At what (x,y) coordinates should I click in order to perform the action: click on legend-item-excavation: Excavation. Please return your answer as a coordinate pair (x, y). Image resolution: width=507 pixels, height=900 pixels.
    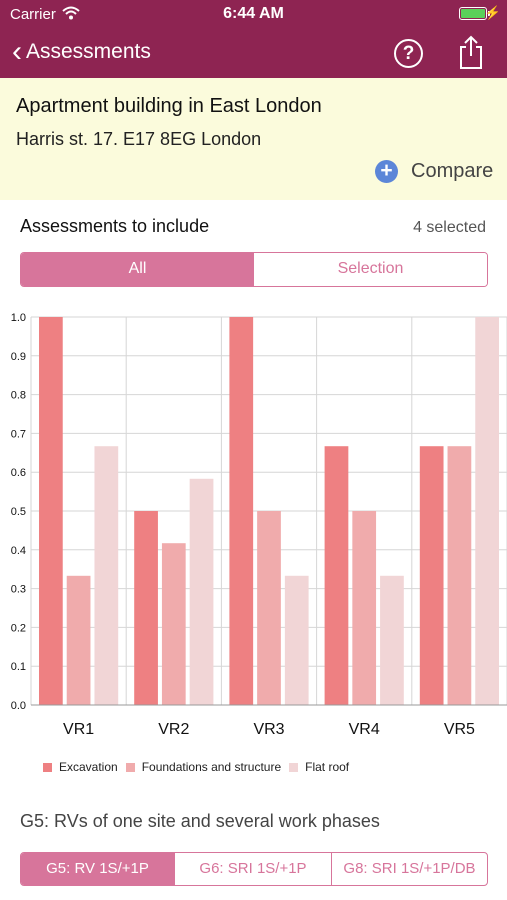
    Looking at the image, I should click on (80, 767).